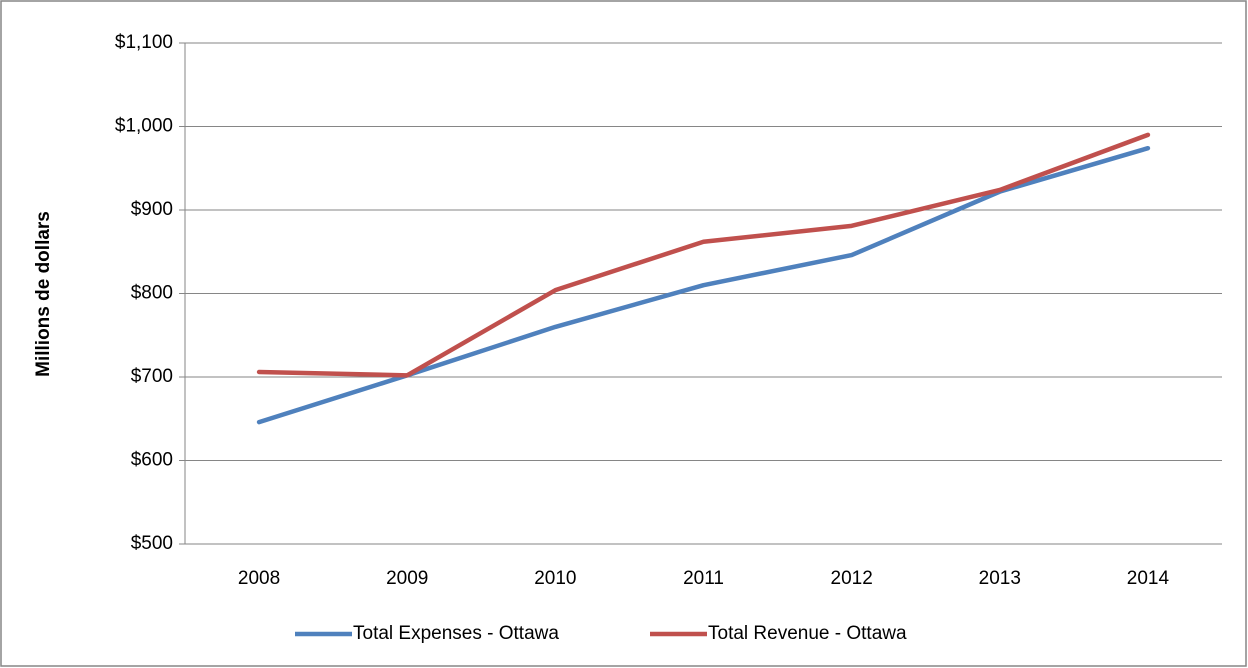 The width and height of the screenshot is (1248, 668). I want to click on y-tick-label: $1,000, so click(144, 126).